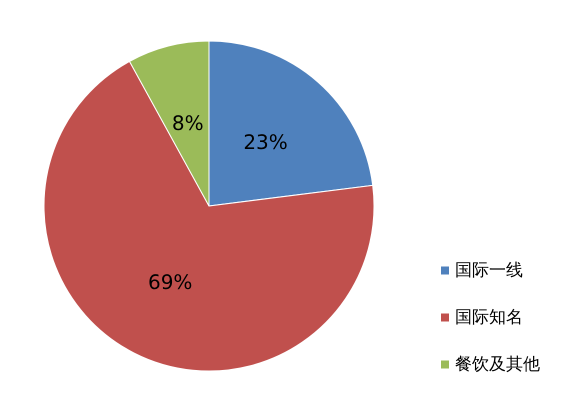 The height and width of the screenshot is (413, 565). What do you see at coordinates (489, 270) in the screenshot?
I see `legend-label: 国际一线` at bounding box center [489, 270].